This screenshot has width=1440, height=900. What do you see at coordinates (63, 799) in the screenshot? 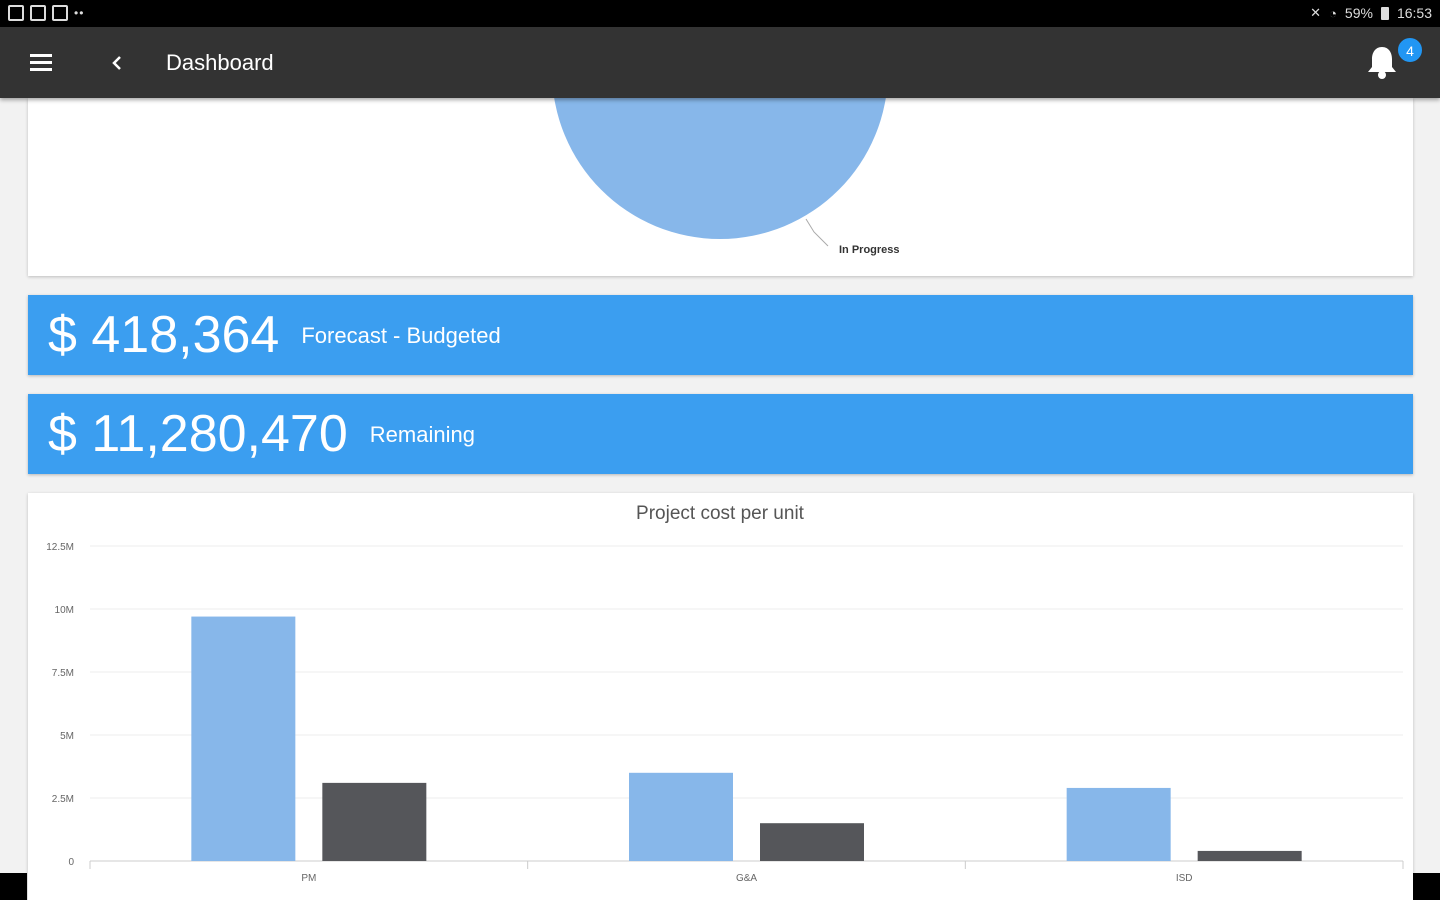
I see `y-tick-label: 2.5M` at bounding box center [63, 799].